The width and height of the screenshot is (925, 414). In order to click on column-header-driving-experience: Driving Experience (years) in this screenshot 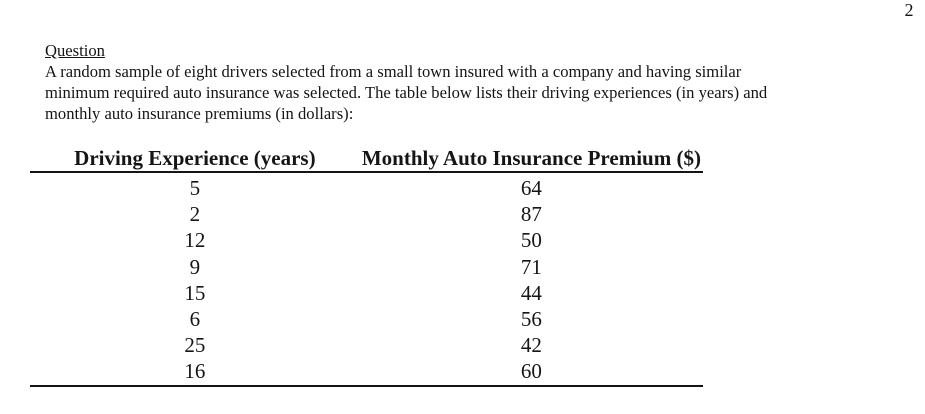, I will do `click(195, 160)`.